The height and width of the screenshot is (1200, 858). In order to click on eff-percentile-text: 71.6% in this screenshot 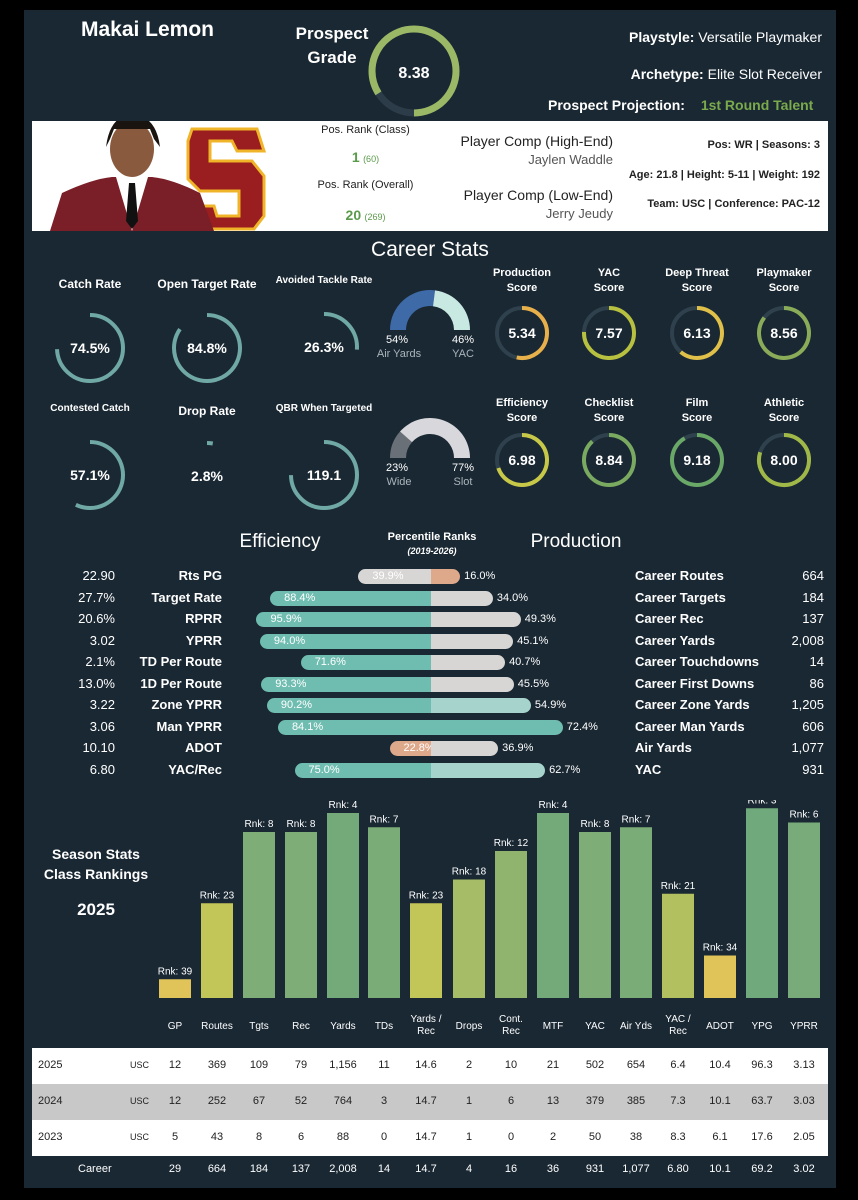, I will do `click(330, 662)`.